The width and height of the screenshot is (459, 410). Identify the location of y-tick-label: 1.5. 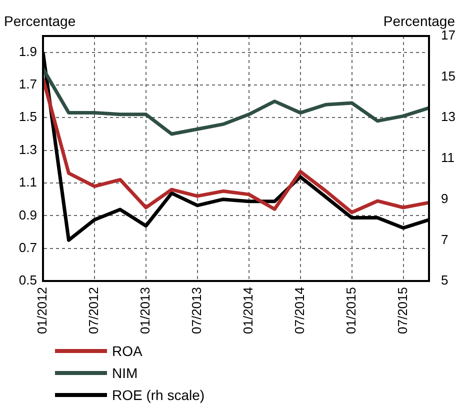
(27, 116).